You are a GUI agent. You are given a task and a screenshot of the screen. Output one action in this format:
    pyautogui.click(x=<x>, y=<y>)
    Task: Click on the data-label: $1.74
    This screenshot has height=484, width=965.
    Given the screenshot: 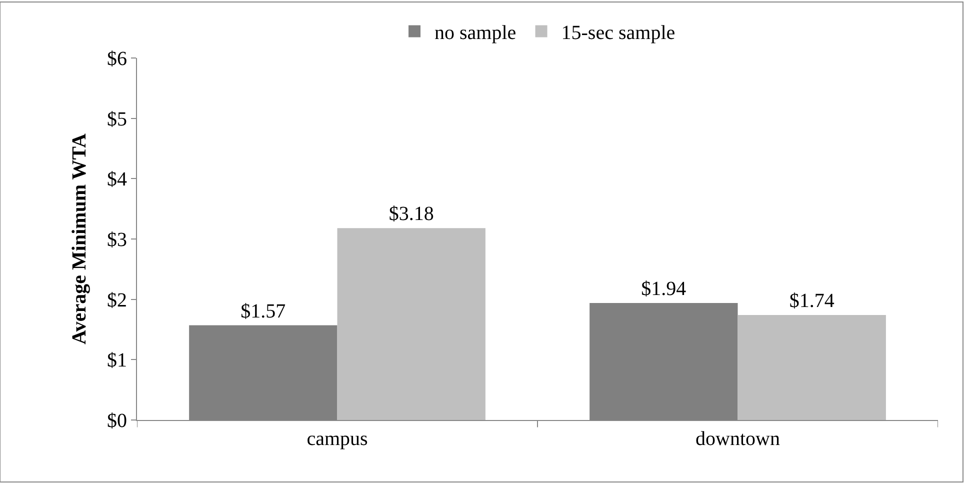 What is the action you would take?
    pyautogui.click(x=811, y=301)
    